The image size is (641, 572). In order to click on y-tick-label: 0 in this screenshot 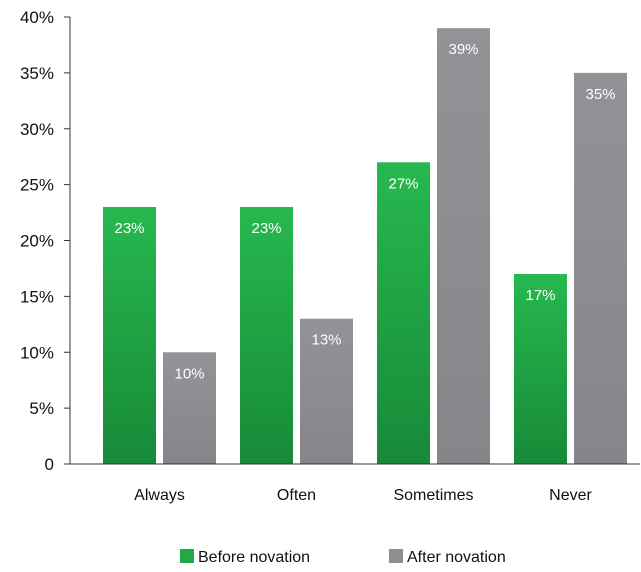, I will do `click(49, 464)`.